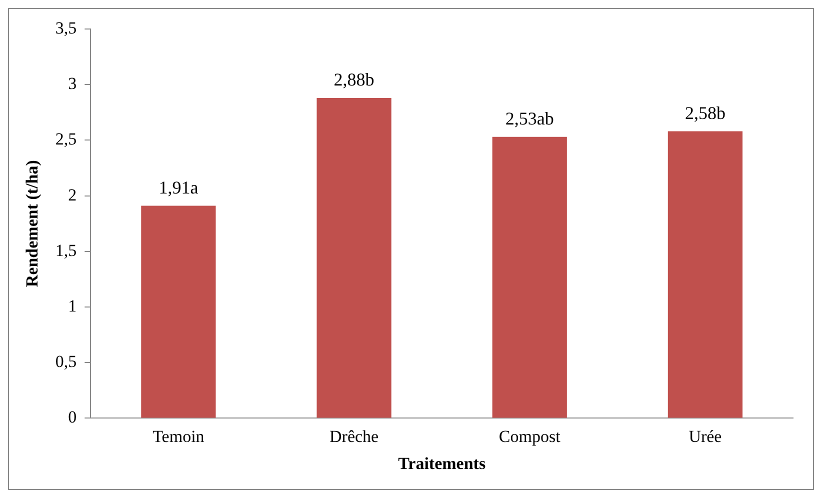  I want to click on x-tick-label: Urée, so click(705, 436).